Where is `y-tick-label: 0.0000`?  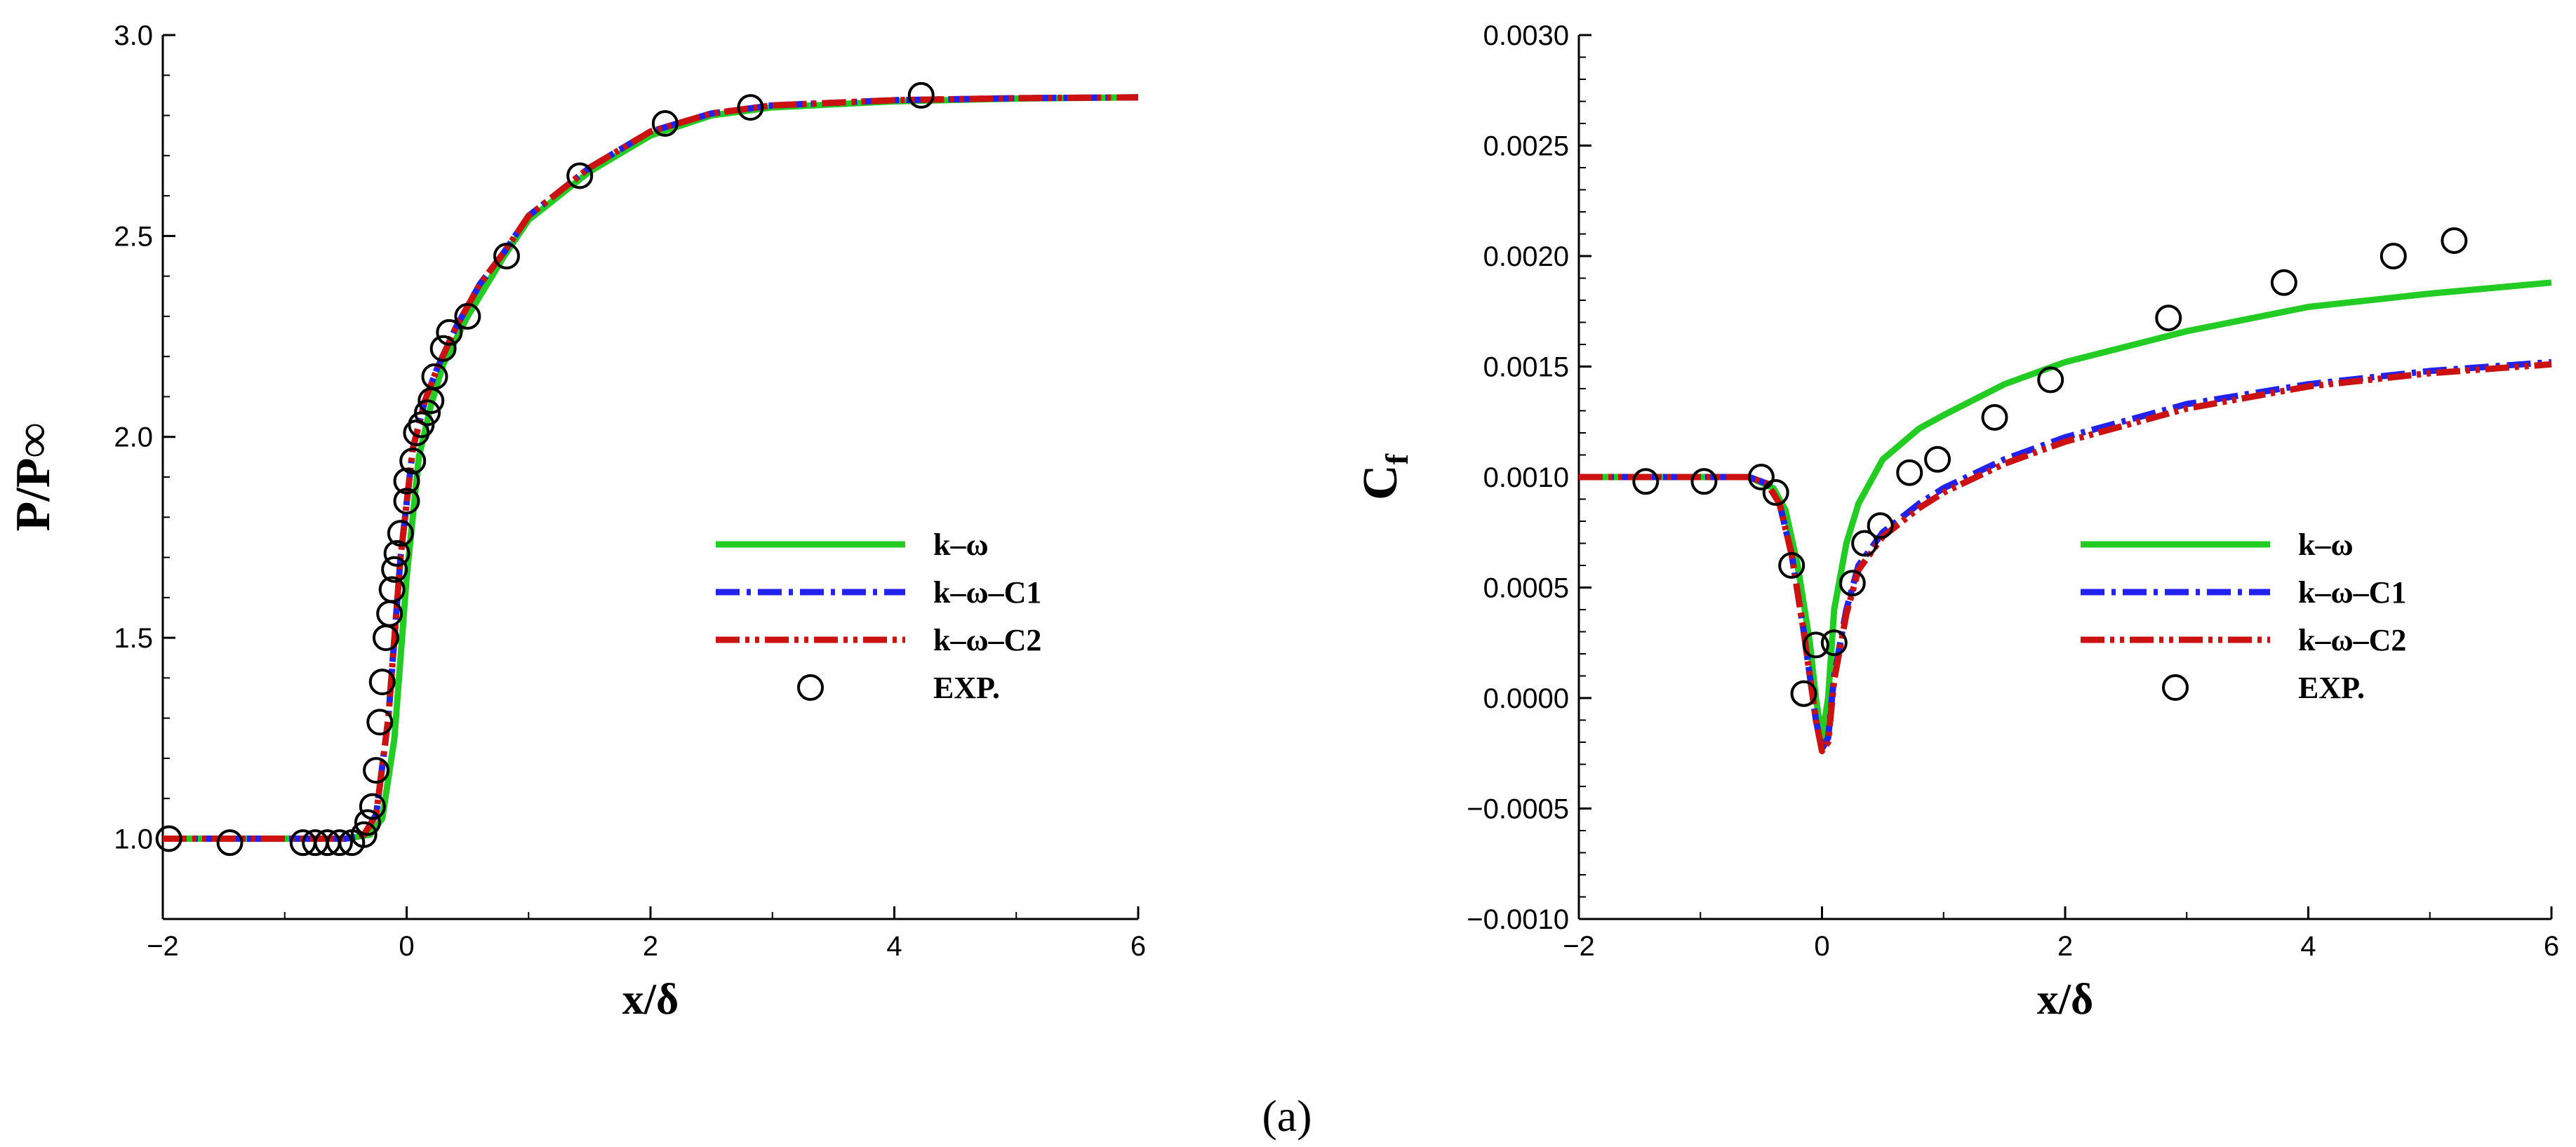
y-tick-label: 0.0000 is located at coordinates (1526, 698).